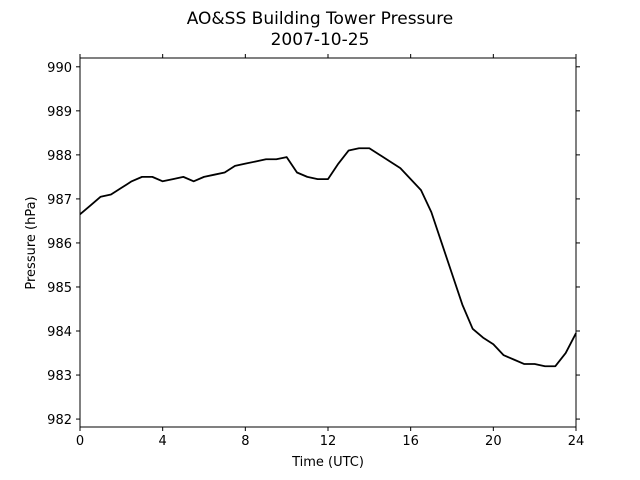 This screenshot has width=640, height=480. I want to click on y-tick-label: 989, so click(59, 112).